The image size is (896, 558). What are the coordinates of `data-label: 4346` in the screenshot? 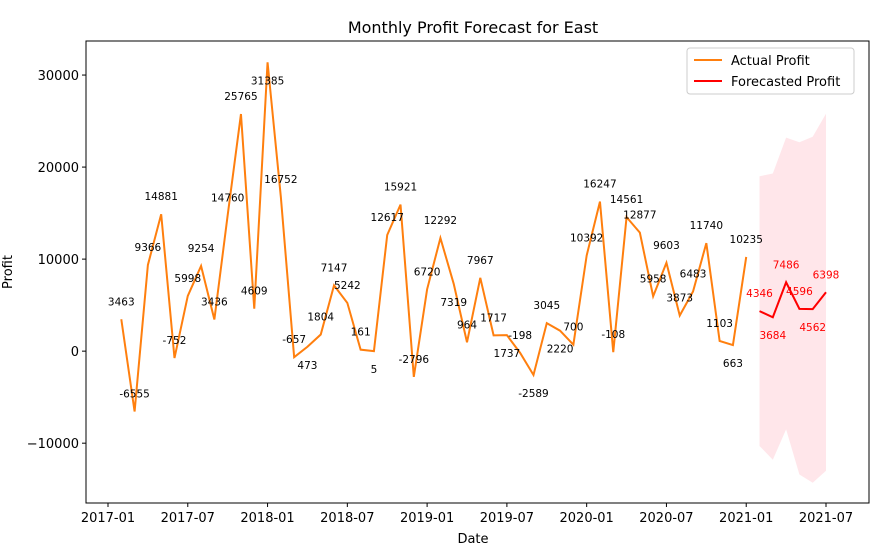 It's located at (759, 294).